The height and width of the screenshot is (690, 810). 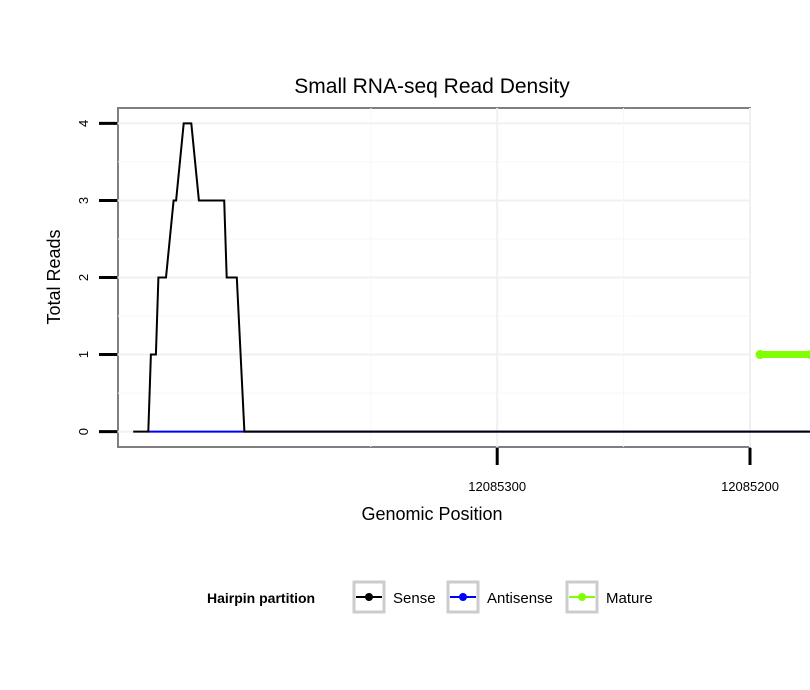 What do you see at coordinates (463, 597) in the screenshot?
I see `legend-dot-antisense` at bounding box center [463, 597].